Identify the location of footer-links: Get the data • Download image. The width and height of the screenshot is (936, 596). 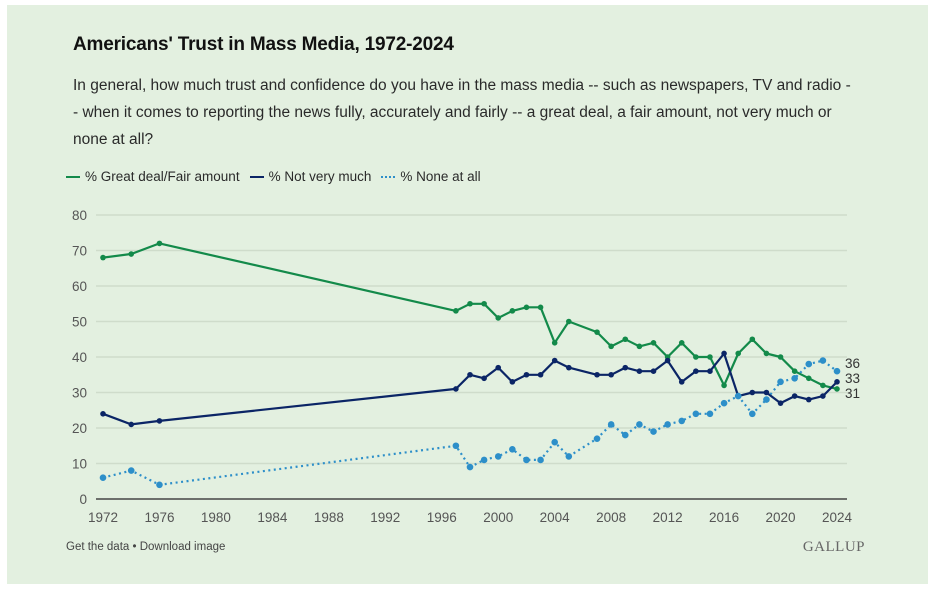
(145, 547).